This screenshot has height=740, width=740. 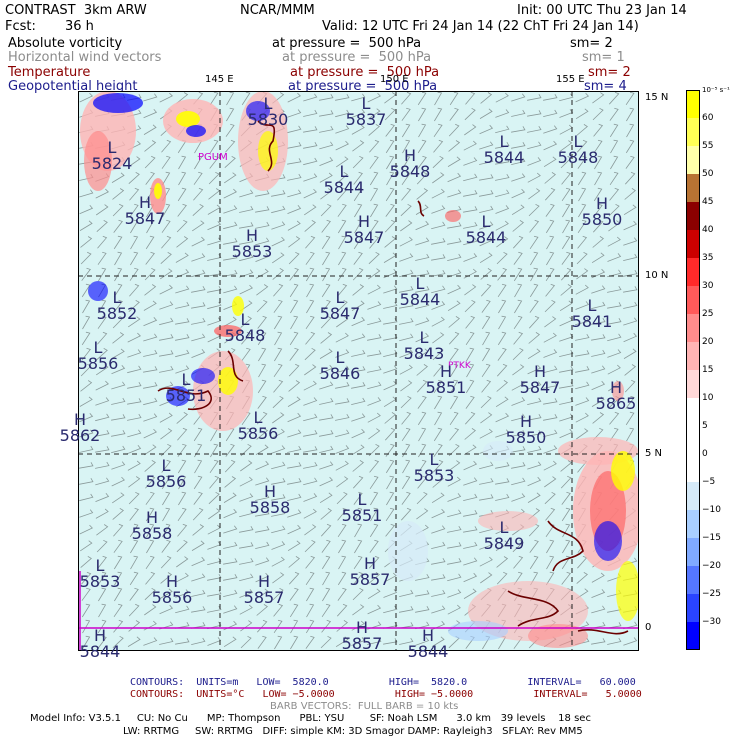 What do you see at coordinates (424, 353) in the screenshot?
I see `center-value: 5843` at bounding box center [424, 353].